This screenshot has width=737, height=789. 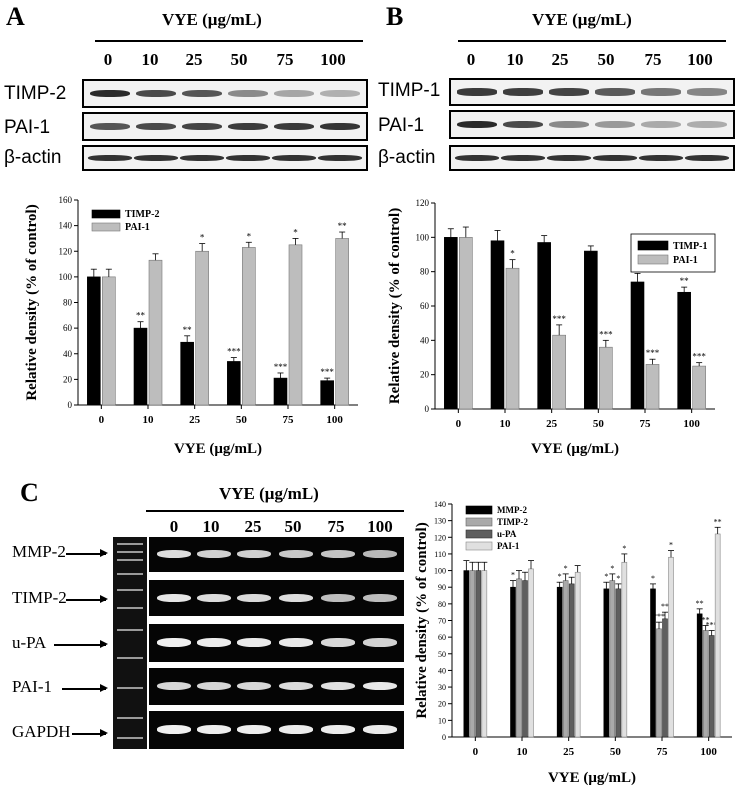 I want to click on panel-c-dna-ladder, so click(x=130, y=643).